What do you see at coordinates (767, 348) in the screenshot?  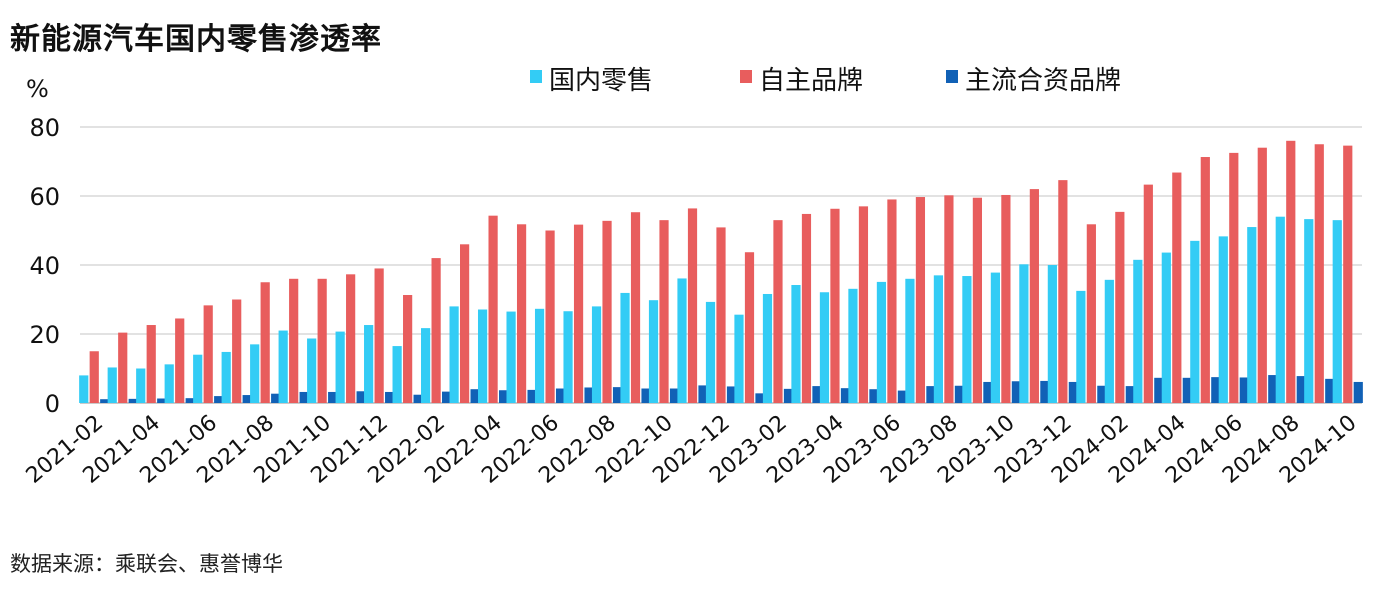 I see `bar-国内零售-2023-02` at bounding box center [767, 348].